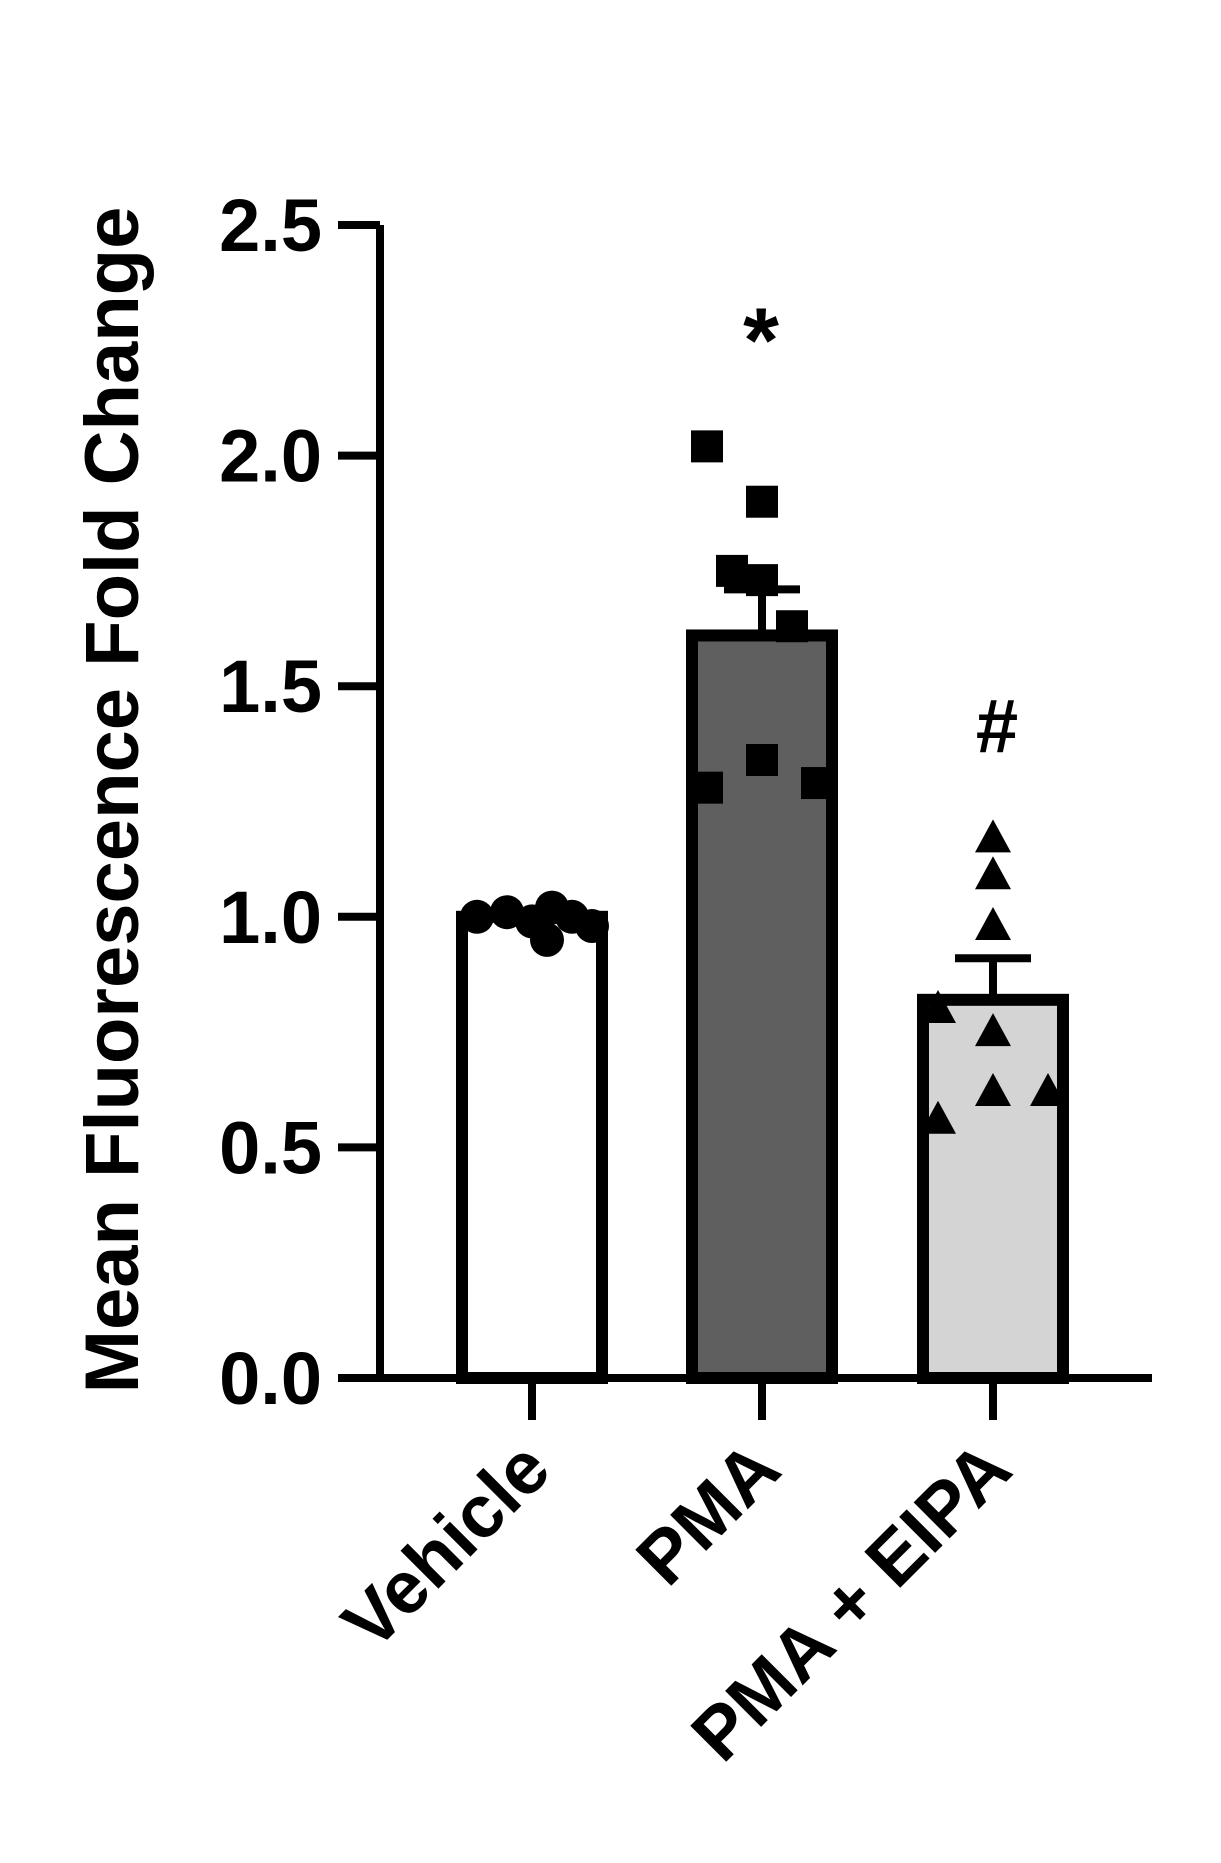 This screenshot has height=1863, width=1221. Describe the element at coordinates (707, 1513) in the screenshot. I see `x-category-label-1: PMA` at that location.